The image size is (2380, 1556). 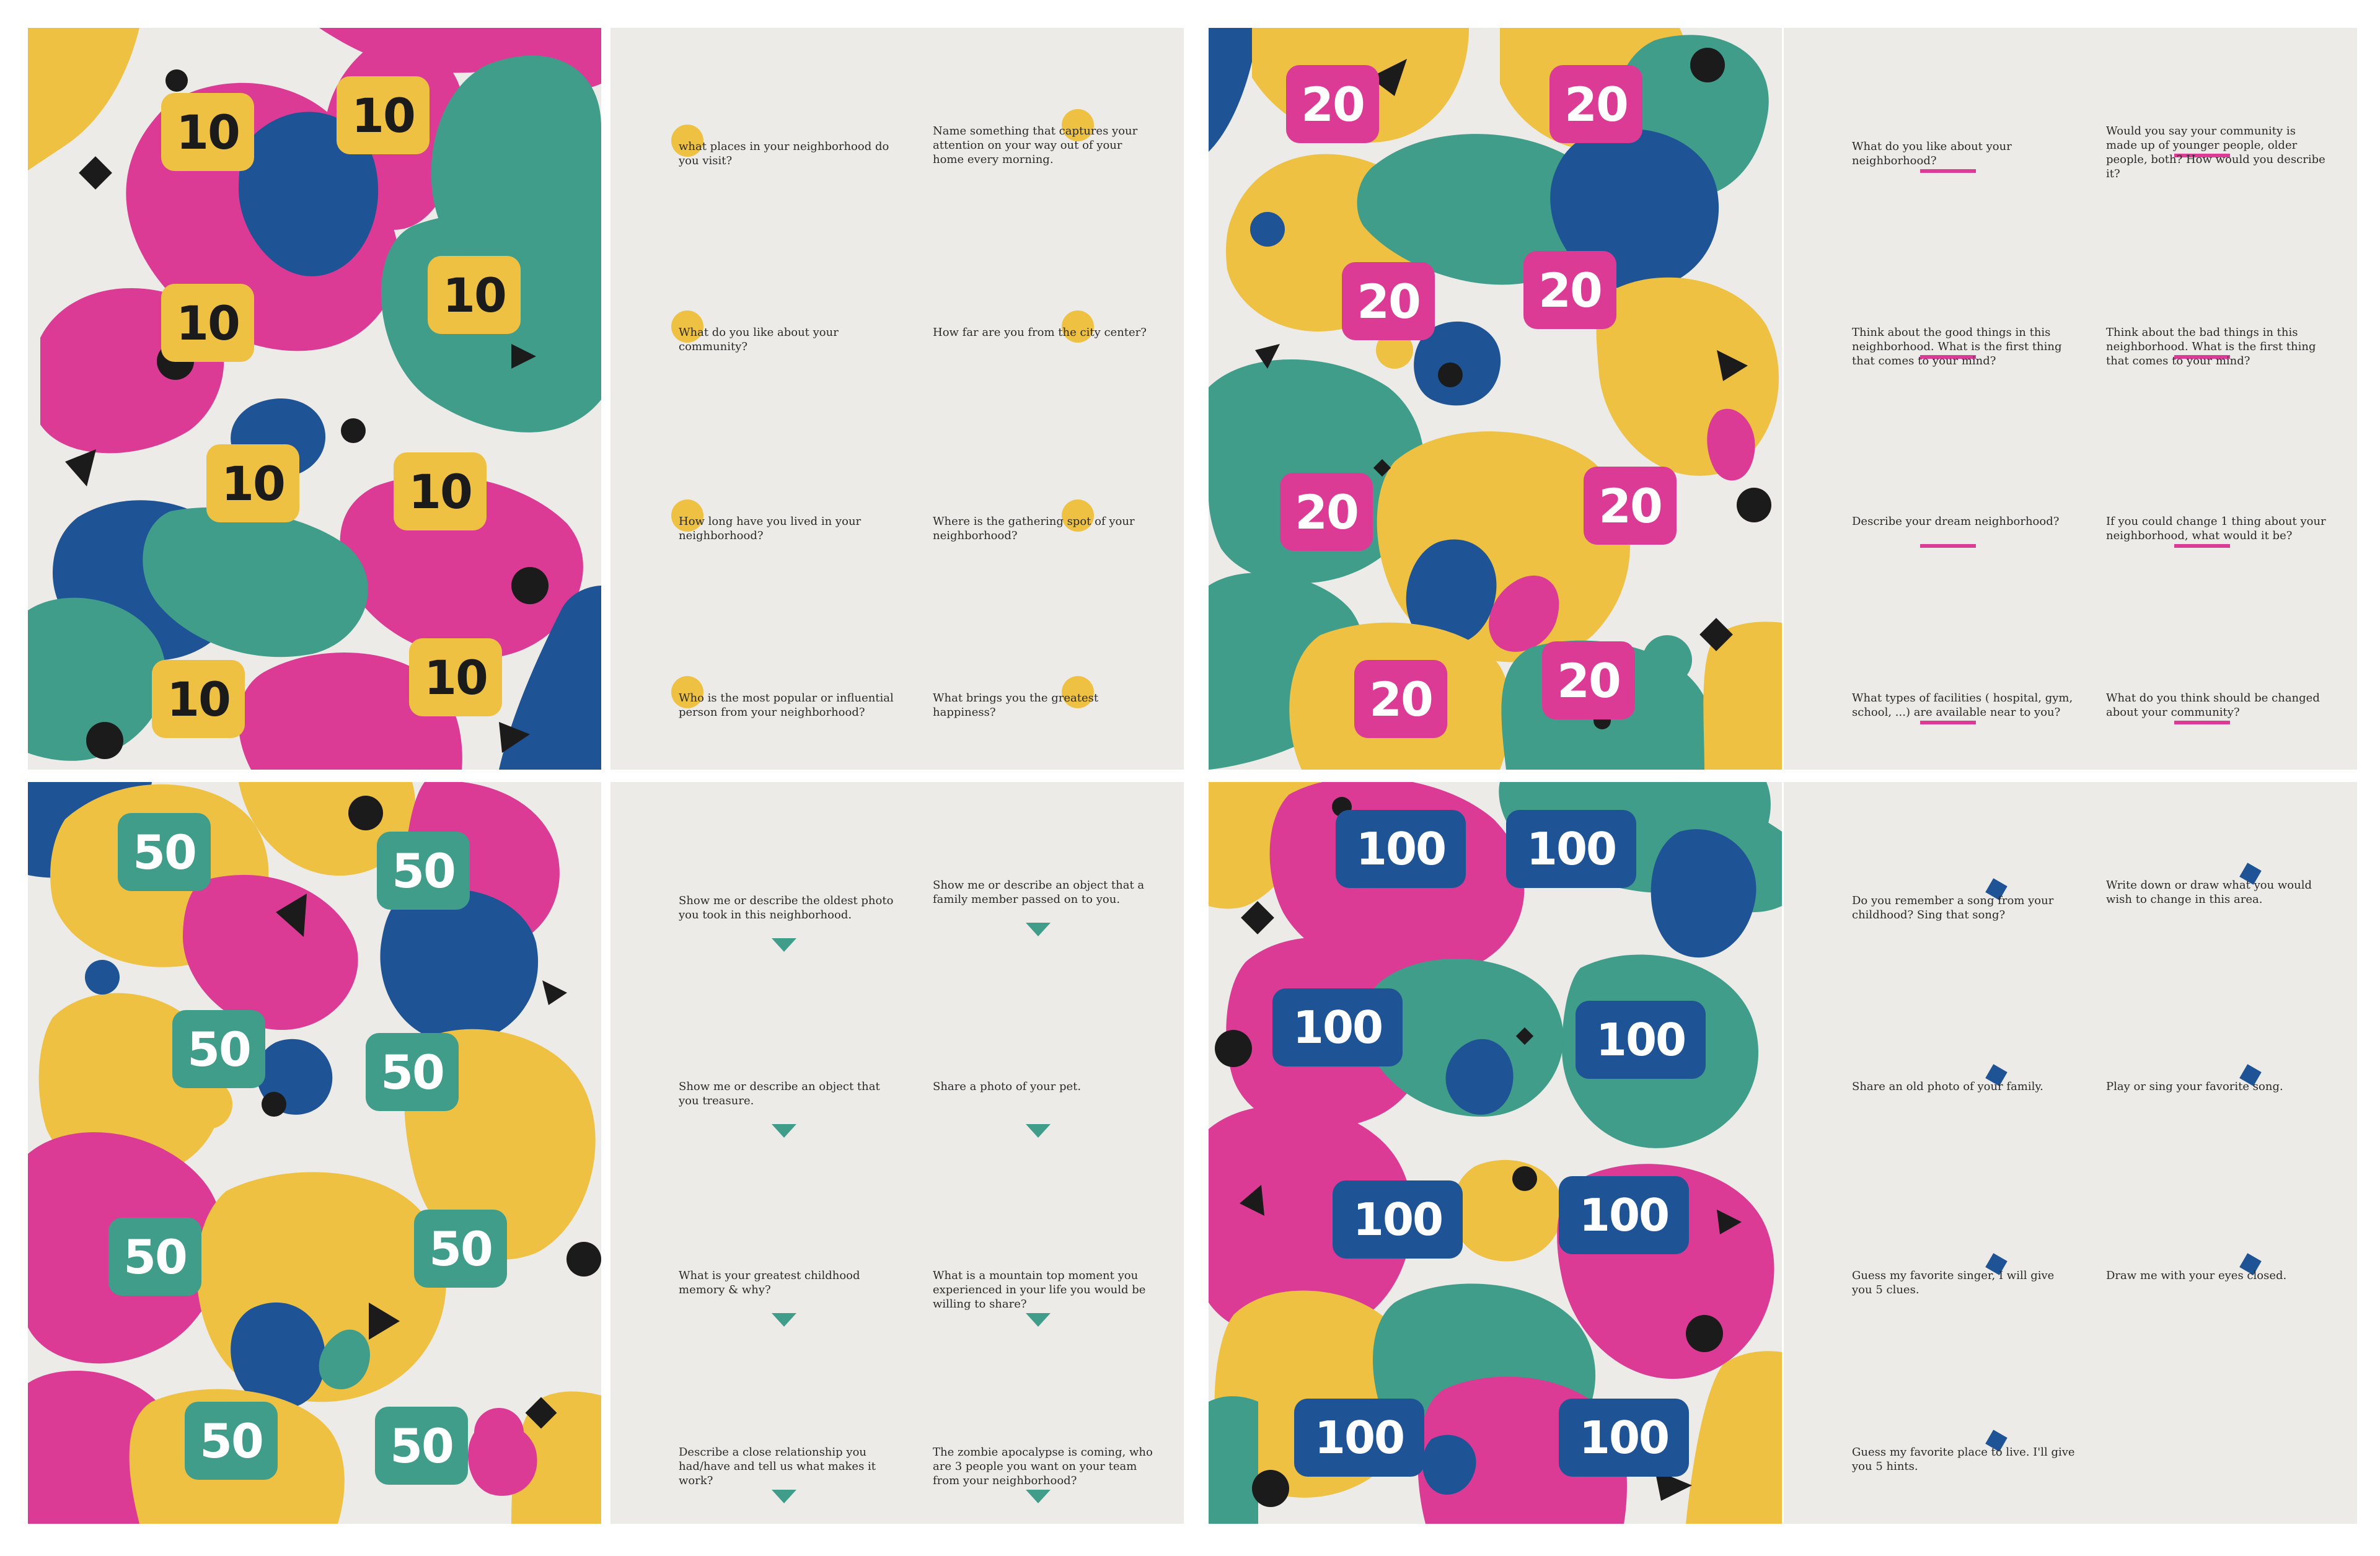 I want to click on question-text: What do you like about your community?, so click(x=759, y=339).